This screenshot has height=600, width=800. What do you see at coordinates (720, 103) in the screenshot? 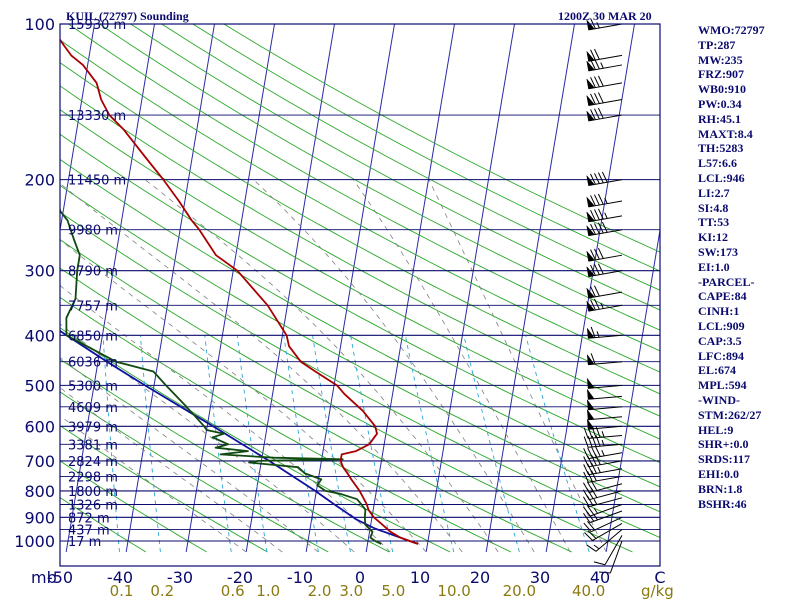
I see `index-item: PW:0.34` at bounding box center [720, 103].